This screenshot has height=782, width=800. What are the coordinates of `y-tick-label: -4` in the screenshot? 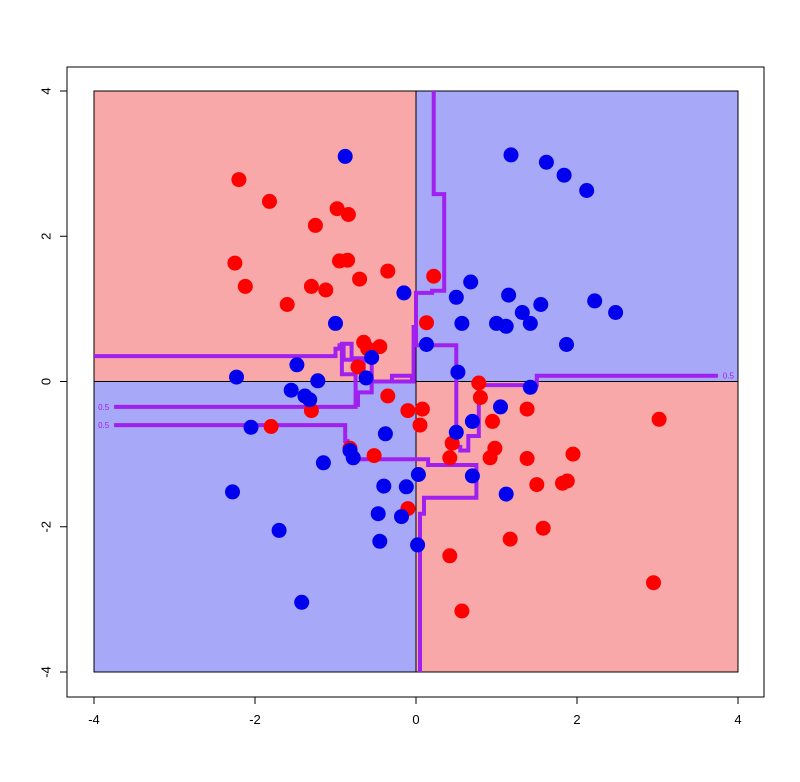 It's located at (45, 672).